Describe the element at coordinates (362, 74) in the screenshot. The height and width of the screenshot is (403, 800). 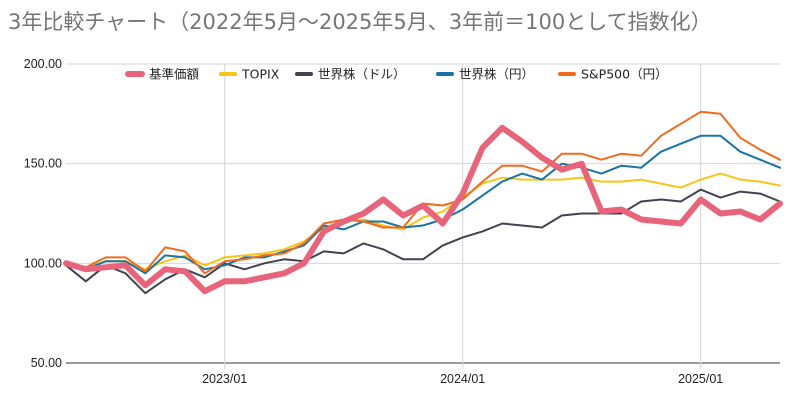
I see `legend-label: 世界株（ドル）` at that location.